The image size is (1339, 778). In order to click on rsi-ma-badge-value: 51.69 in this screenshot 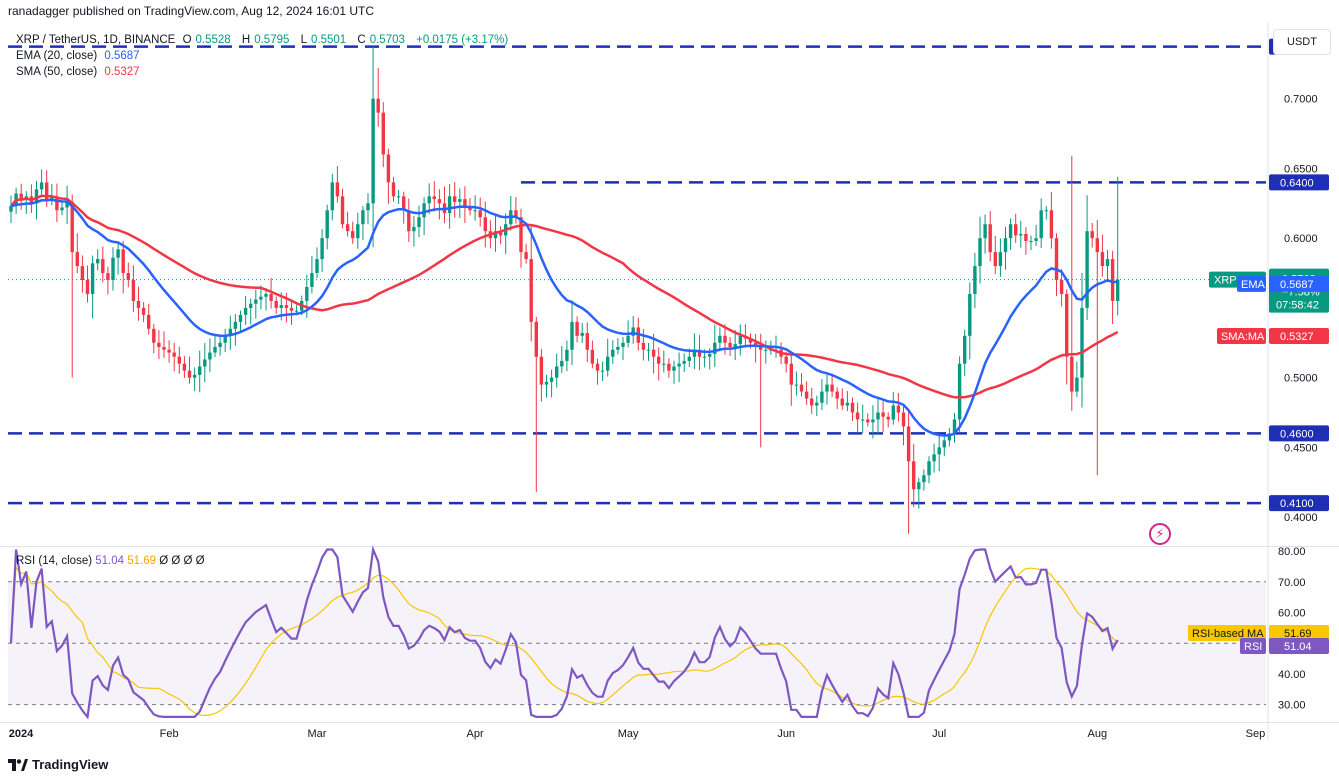, I will do `click(1298, 634)`.